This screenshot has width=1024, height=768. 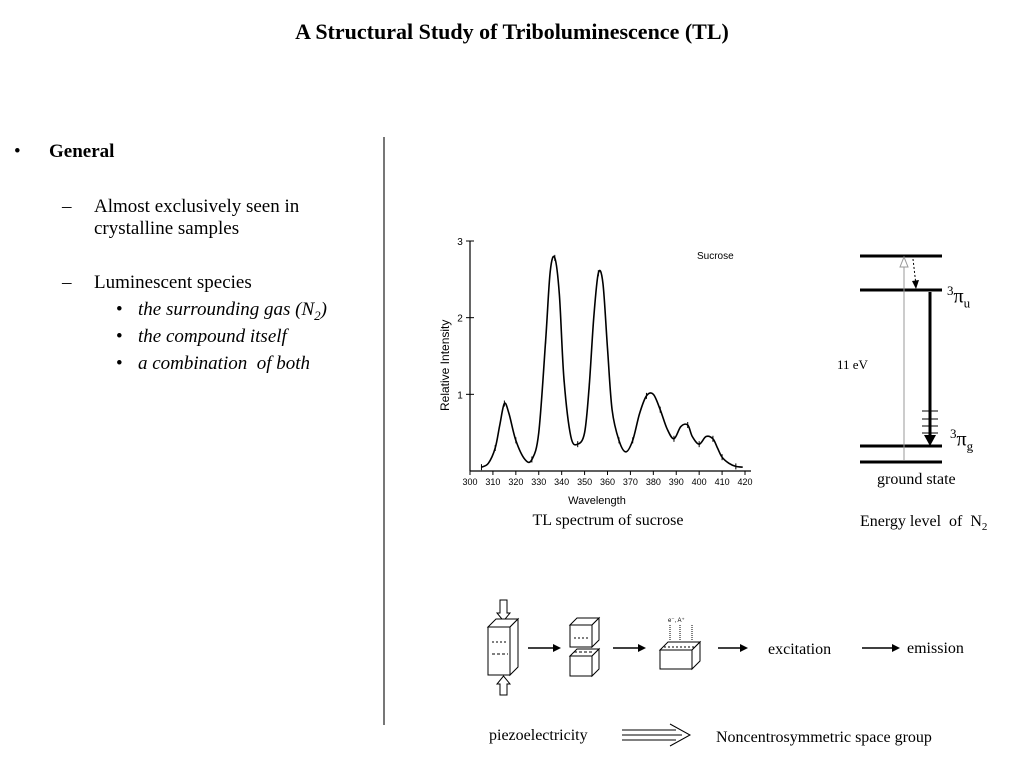 What do you see at coordinates (915, 284) in the screenshot?
I see `relaxation-arrowhead` at bounding box center [915, 284].